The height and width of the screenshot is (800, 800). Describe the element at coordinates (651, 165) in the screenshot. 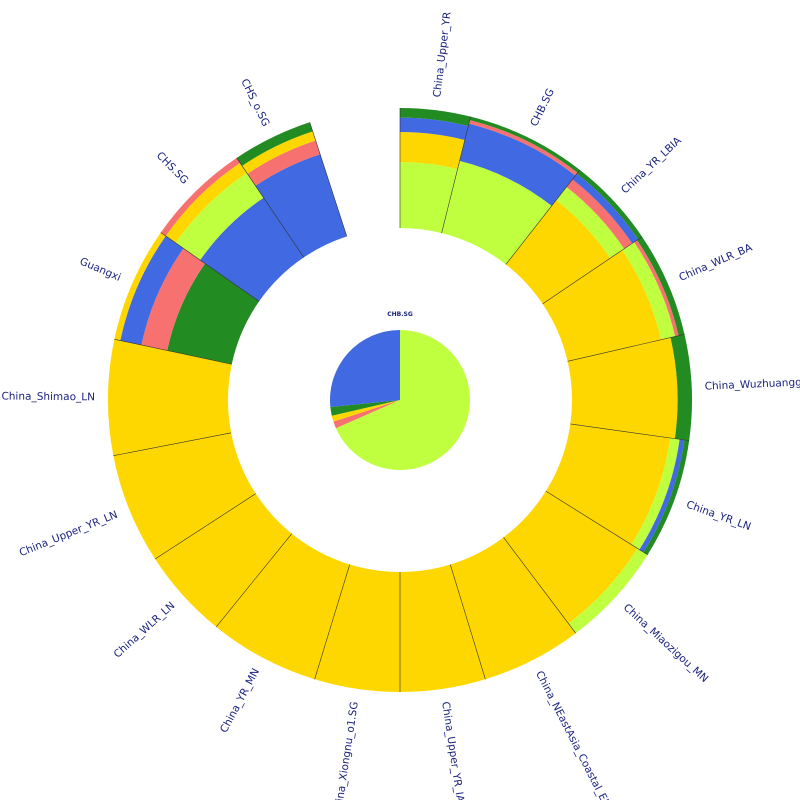

I see `group-label: China_YR_LBIA` at that location.